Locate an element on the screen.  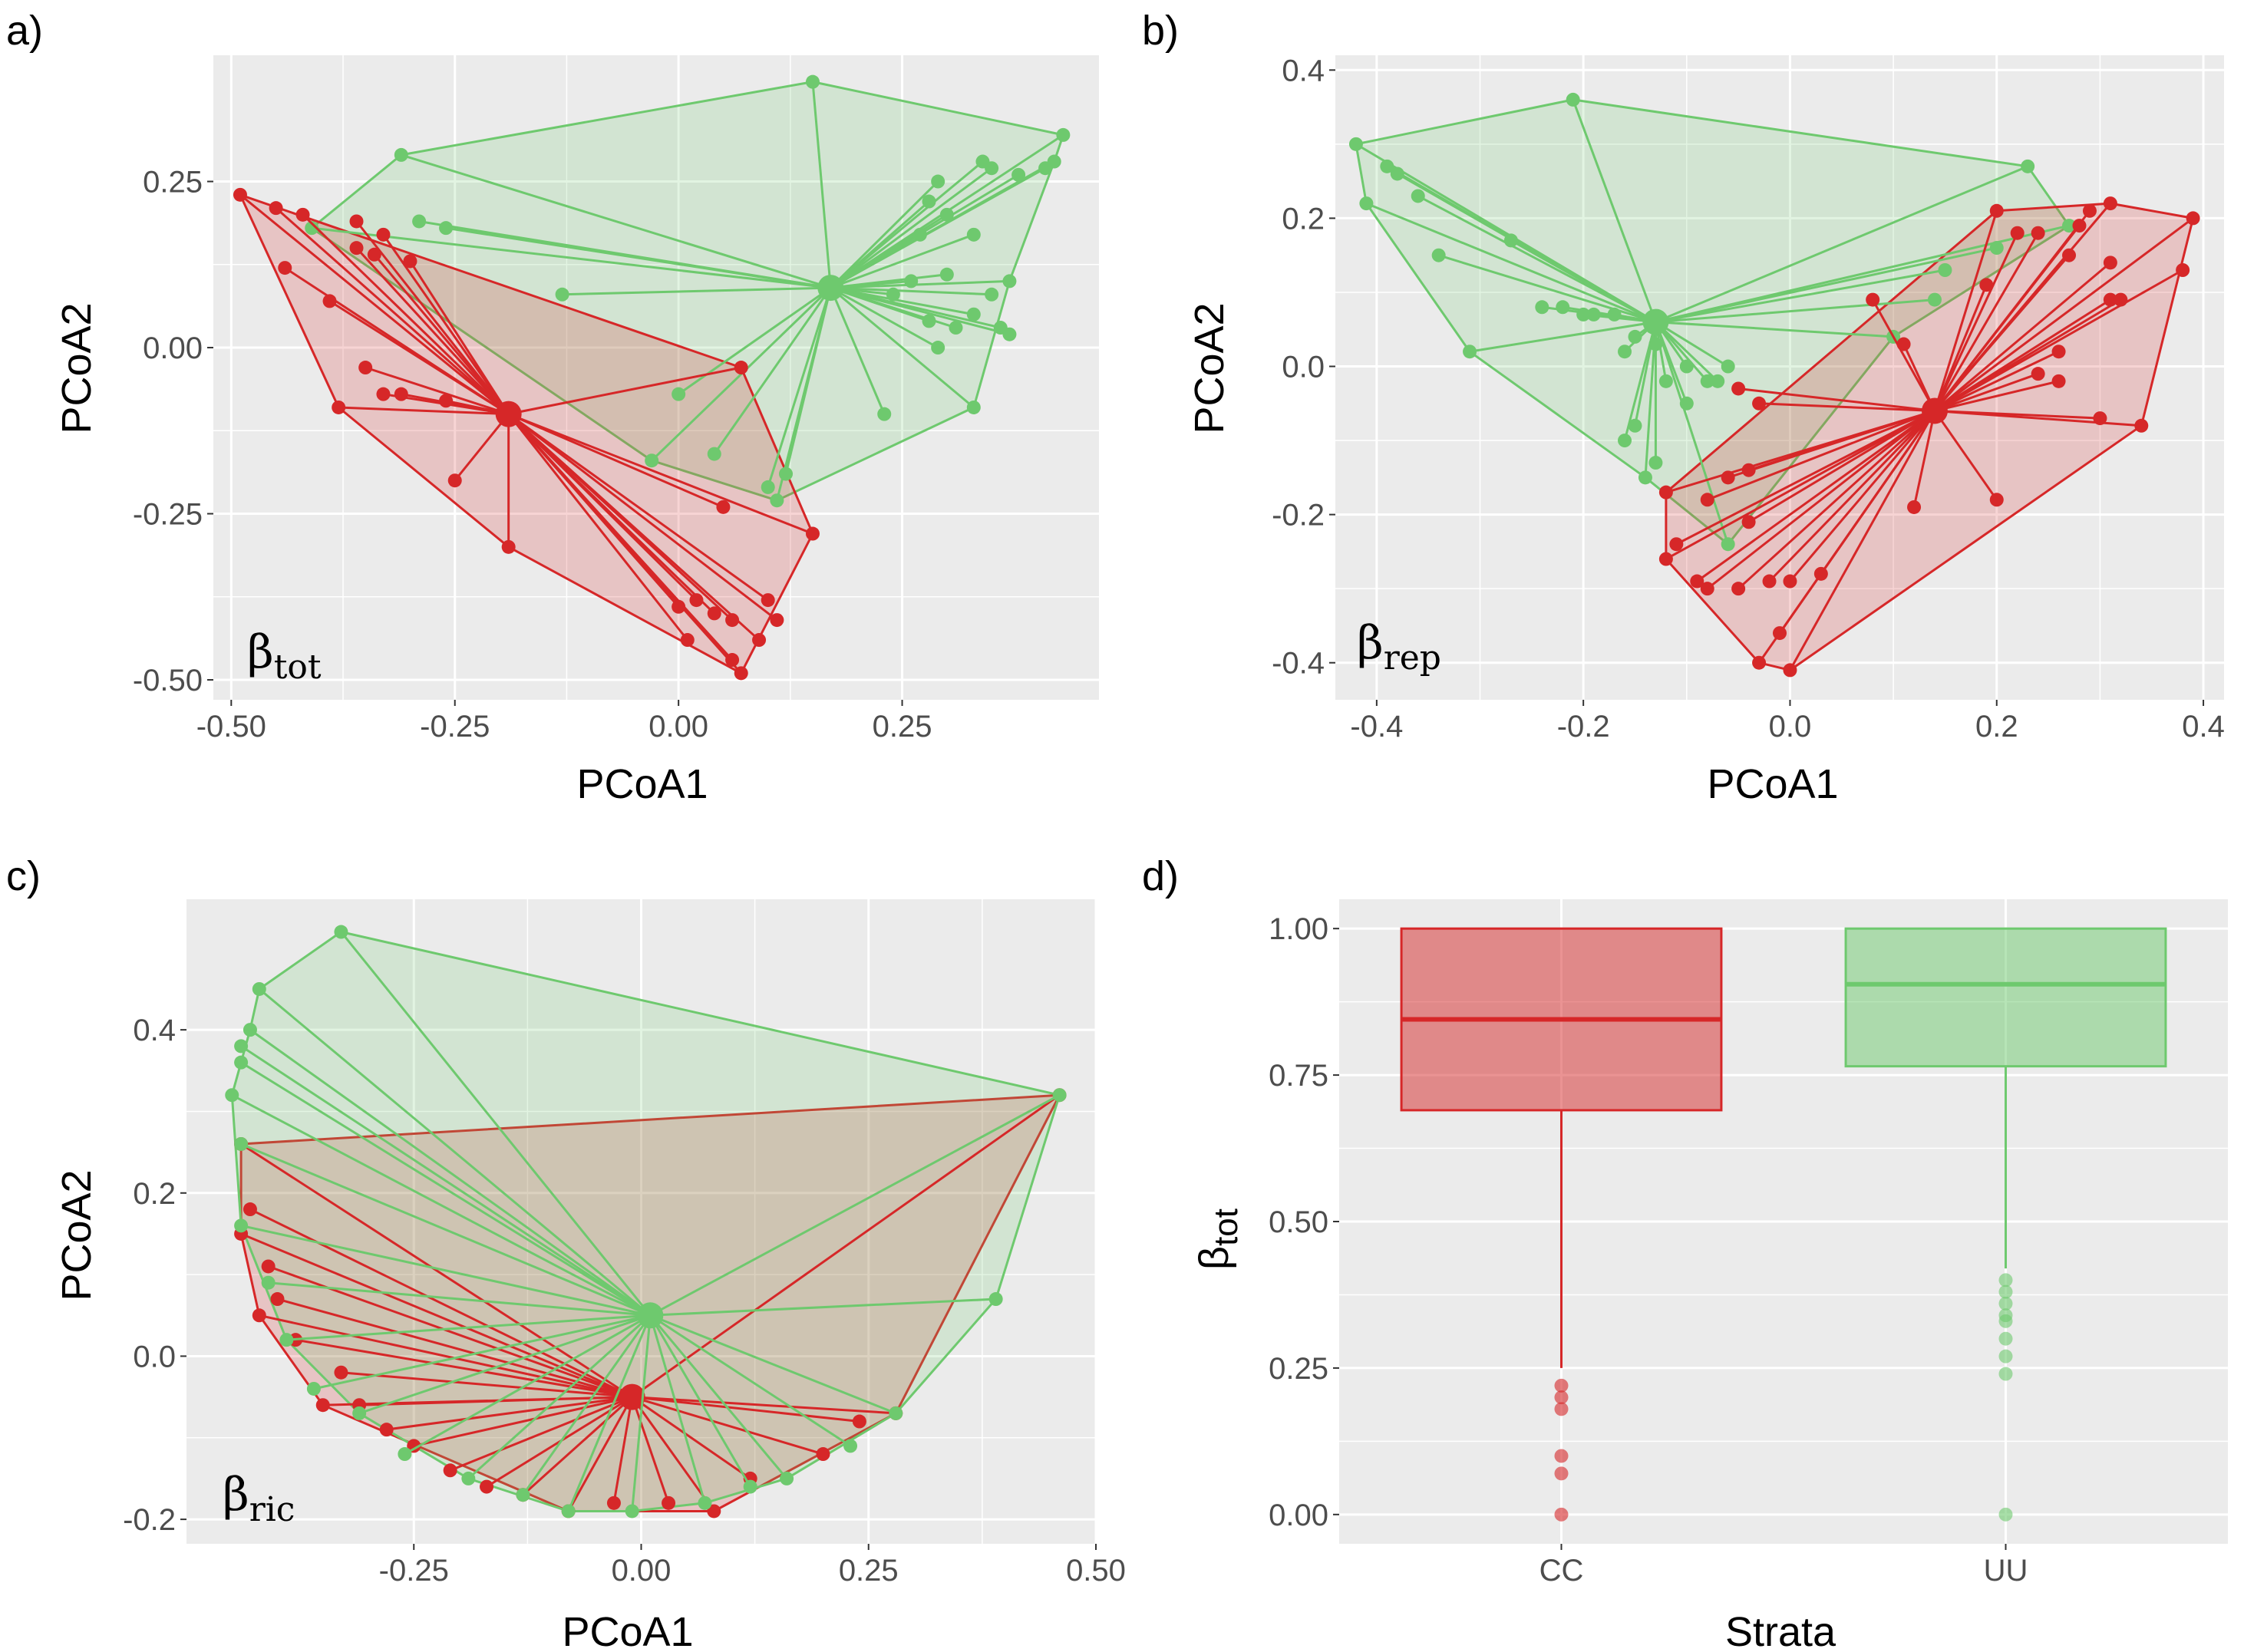
tick-label-y-c: 0.2 is located at coordinates (154, 1194).